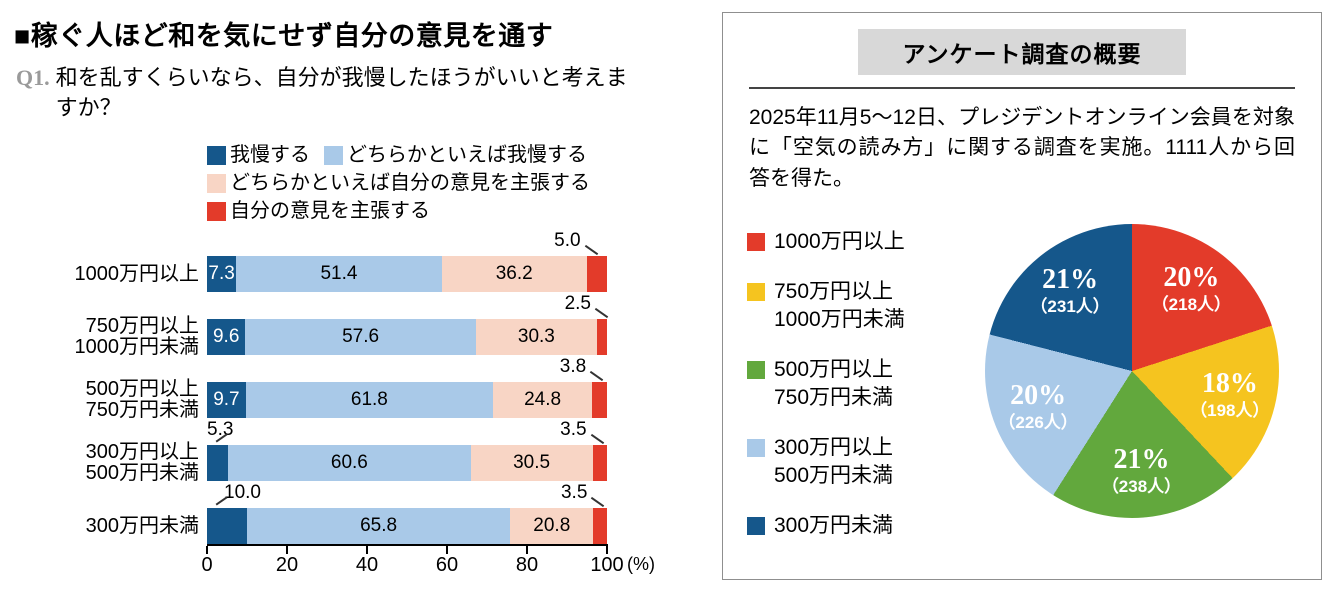  What do you see at coordinates (574, 493) in the screenshot?
I see `bar-value-callout: 3.5` at bounding box center [574, 493].